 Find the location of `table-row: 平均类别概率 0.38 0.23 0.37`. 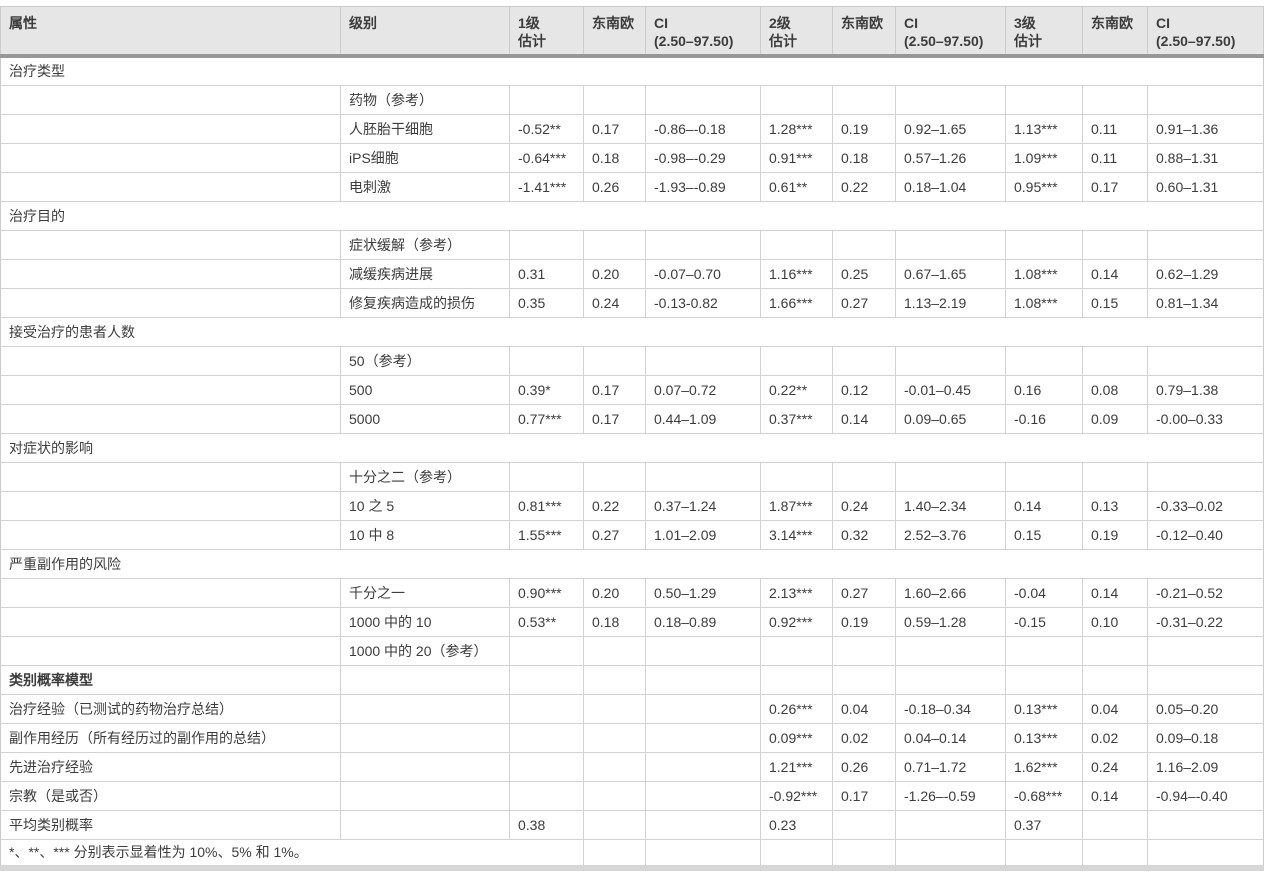

table-row: 平均类别概率 0.38 0.23 0.37 is located at coordinates (632, 824).